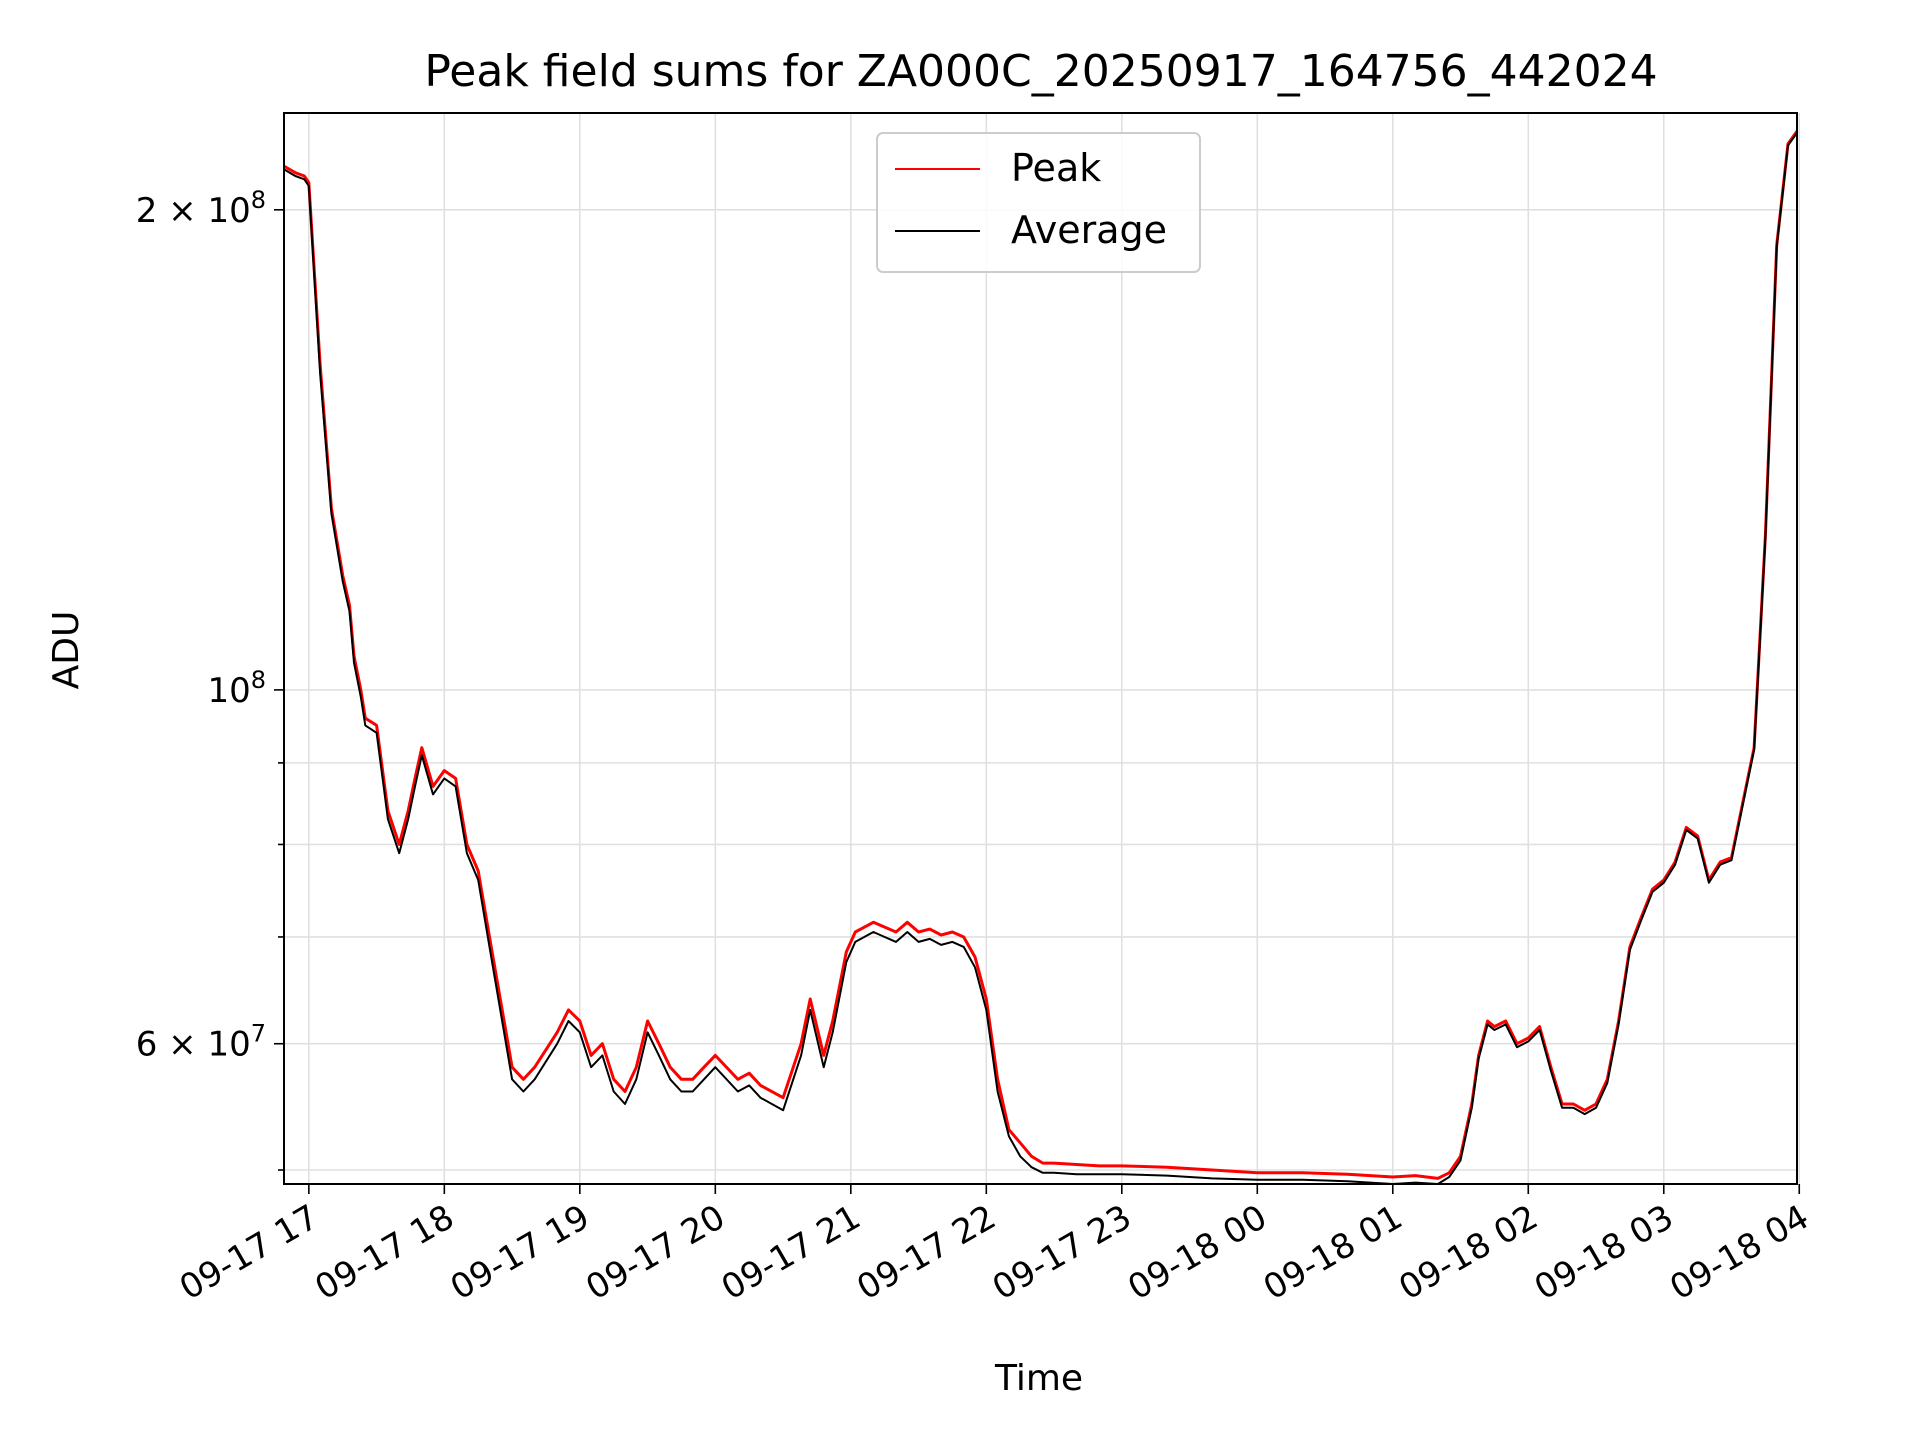 Image resolution: width=1920 pixels, height=1440 pixels. What do you see at coordinates (1056, 168) in the screenshot?
I see `legend-label-peak: Peak` at bounding box center [1056, 168].